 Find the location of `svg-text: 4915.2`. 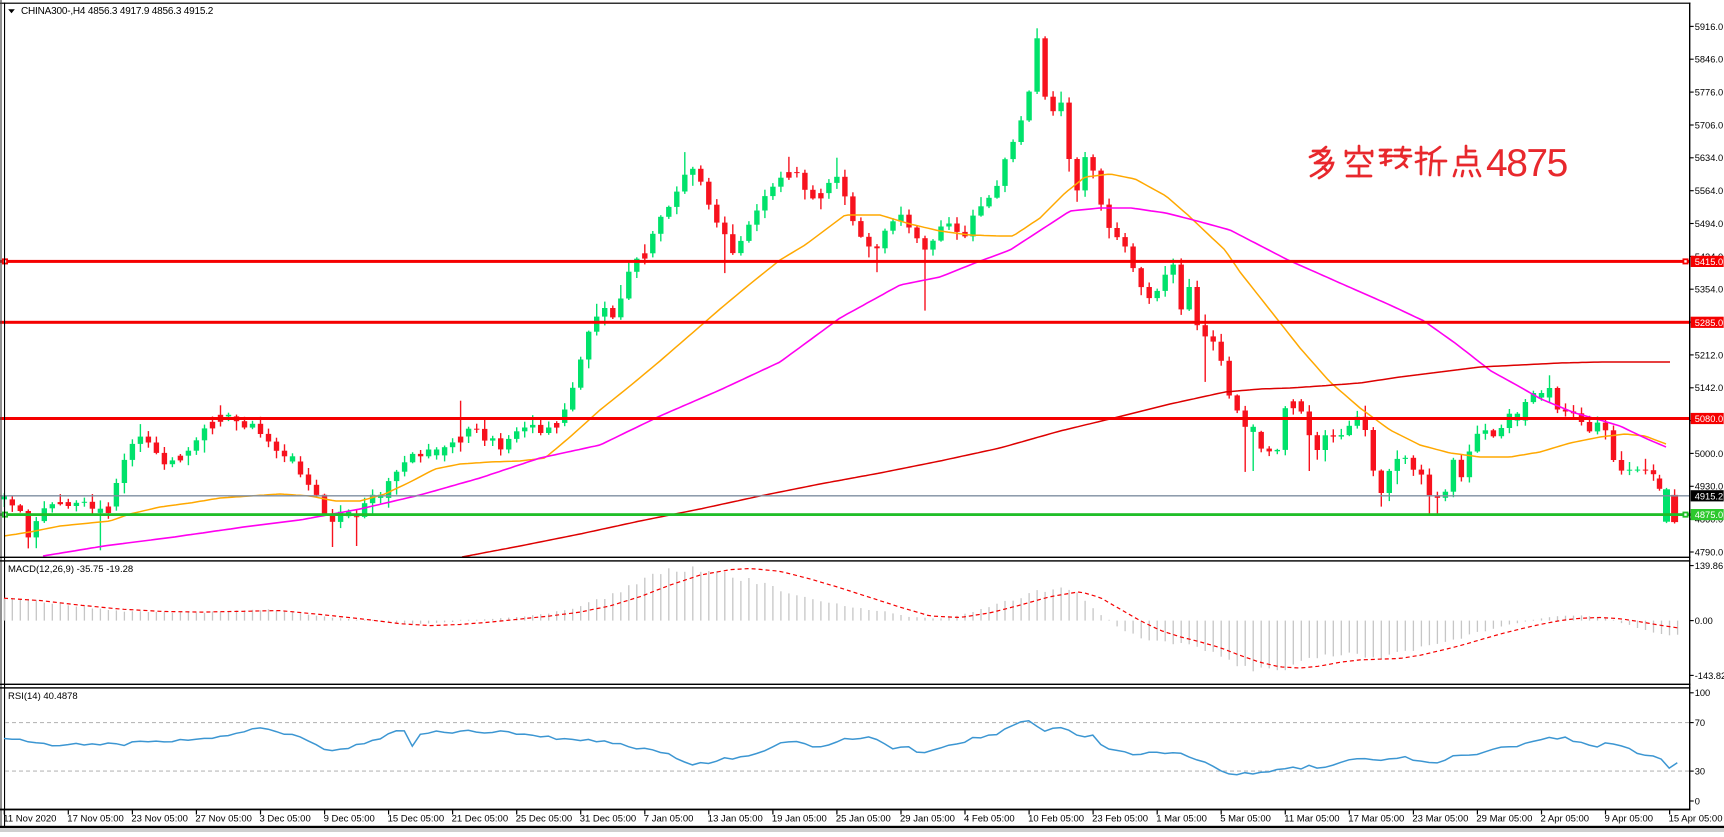

svg-text: 4915.2 is located at coordinates (1709, 496).